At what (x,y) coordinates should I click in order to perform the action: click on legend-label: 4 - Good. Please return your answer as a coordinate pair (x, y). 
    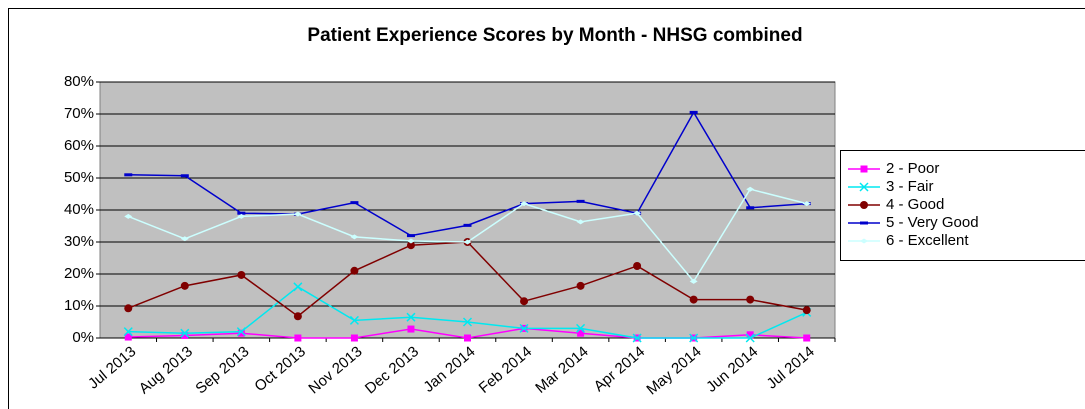
    Looking at the image, I should click on (915, 204).